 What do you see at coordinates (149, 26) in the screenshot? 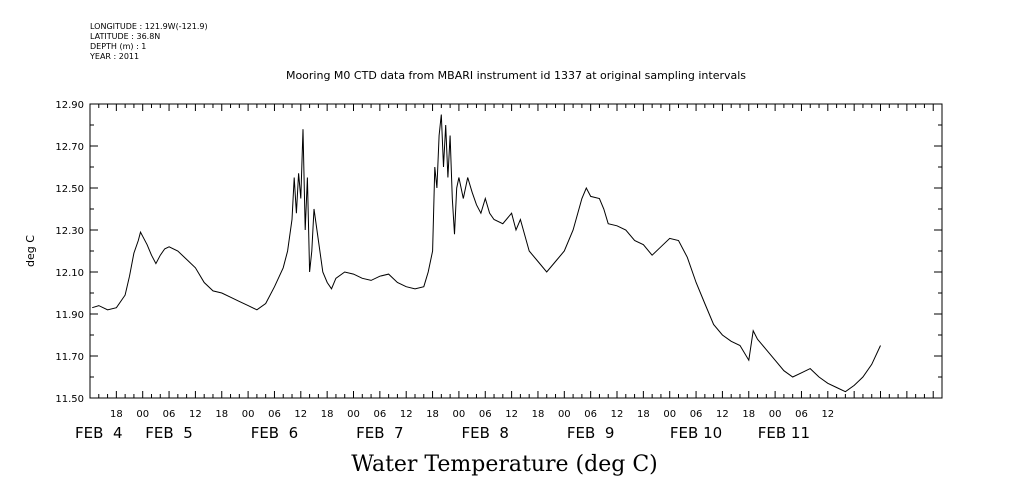
I see `longitude-label: LONGITUDE : 121.9W(-121.9)` at bounding box center [149, 26].